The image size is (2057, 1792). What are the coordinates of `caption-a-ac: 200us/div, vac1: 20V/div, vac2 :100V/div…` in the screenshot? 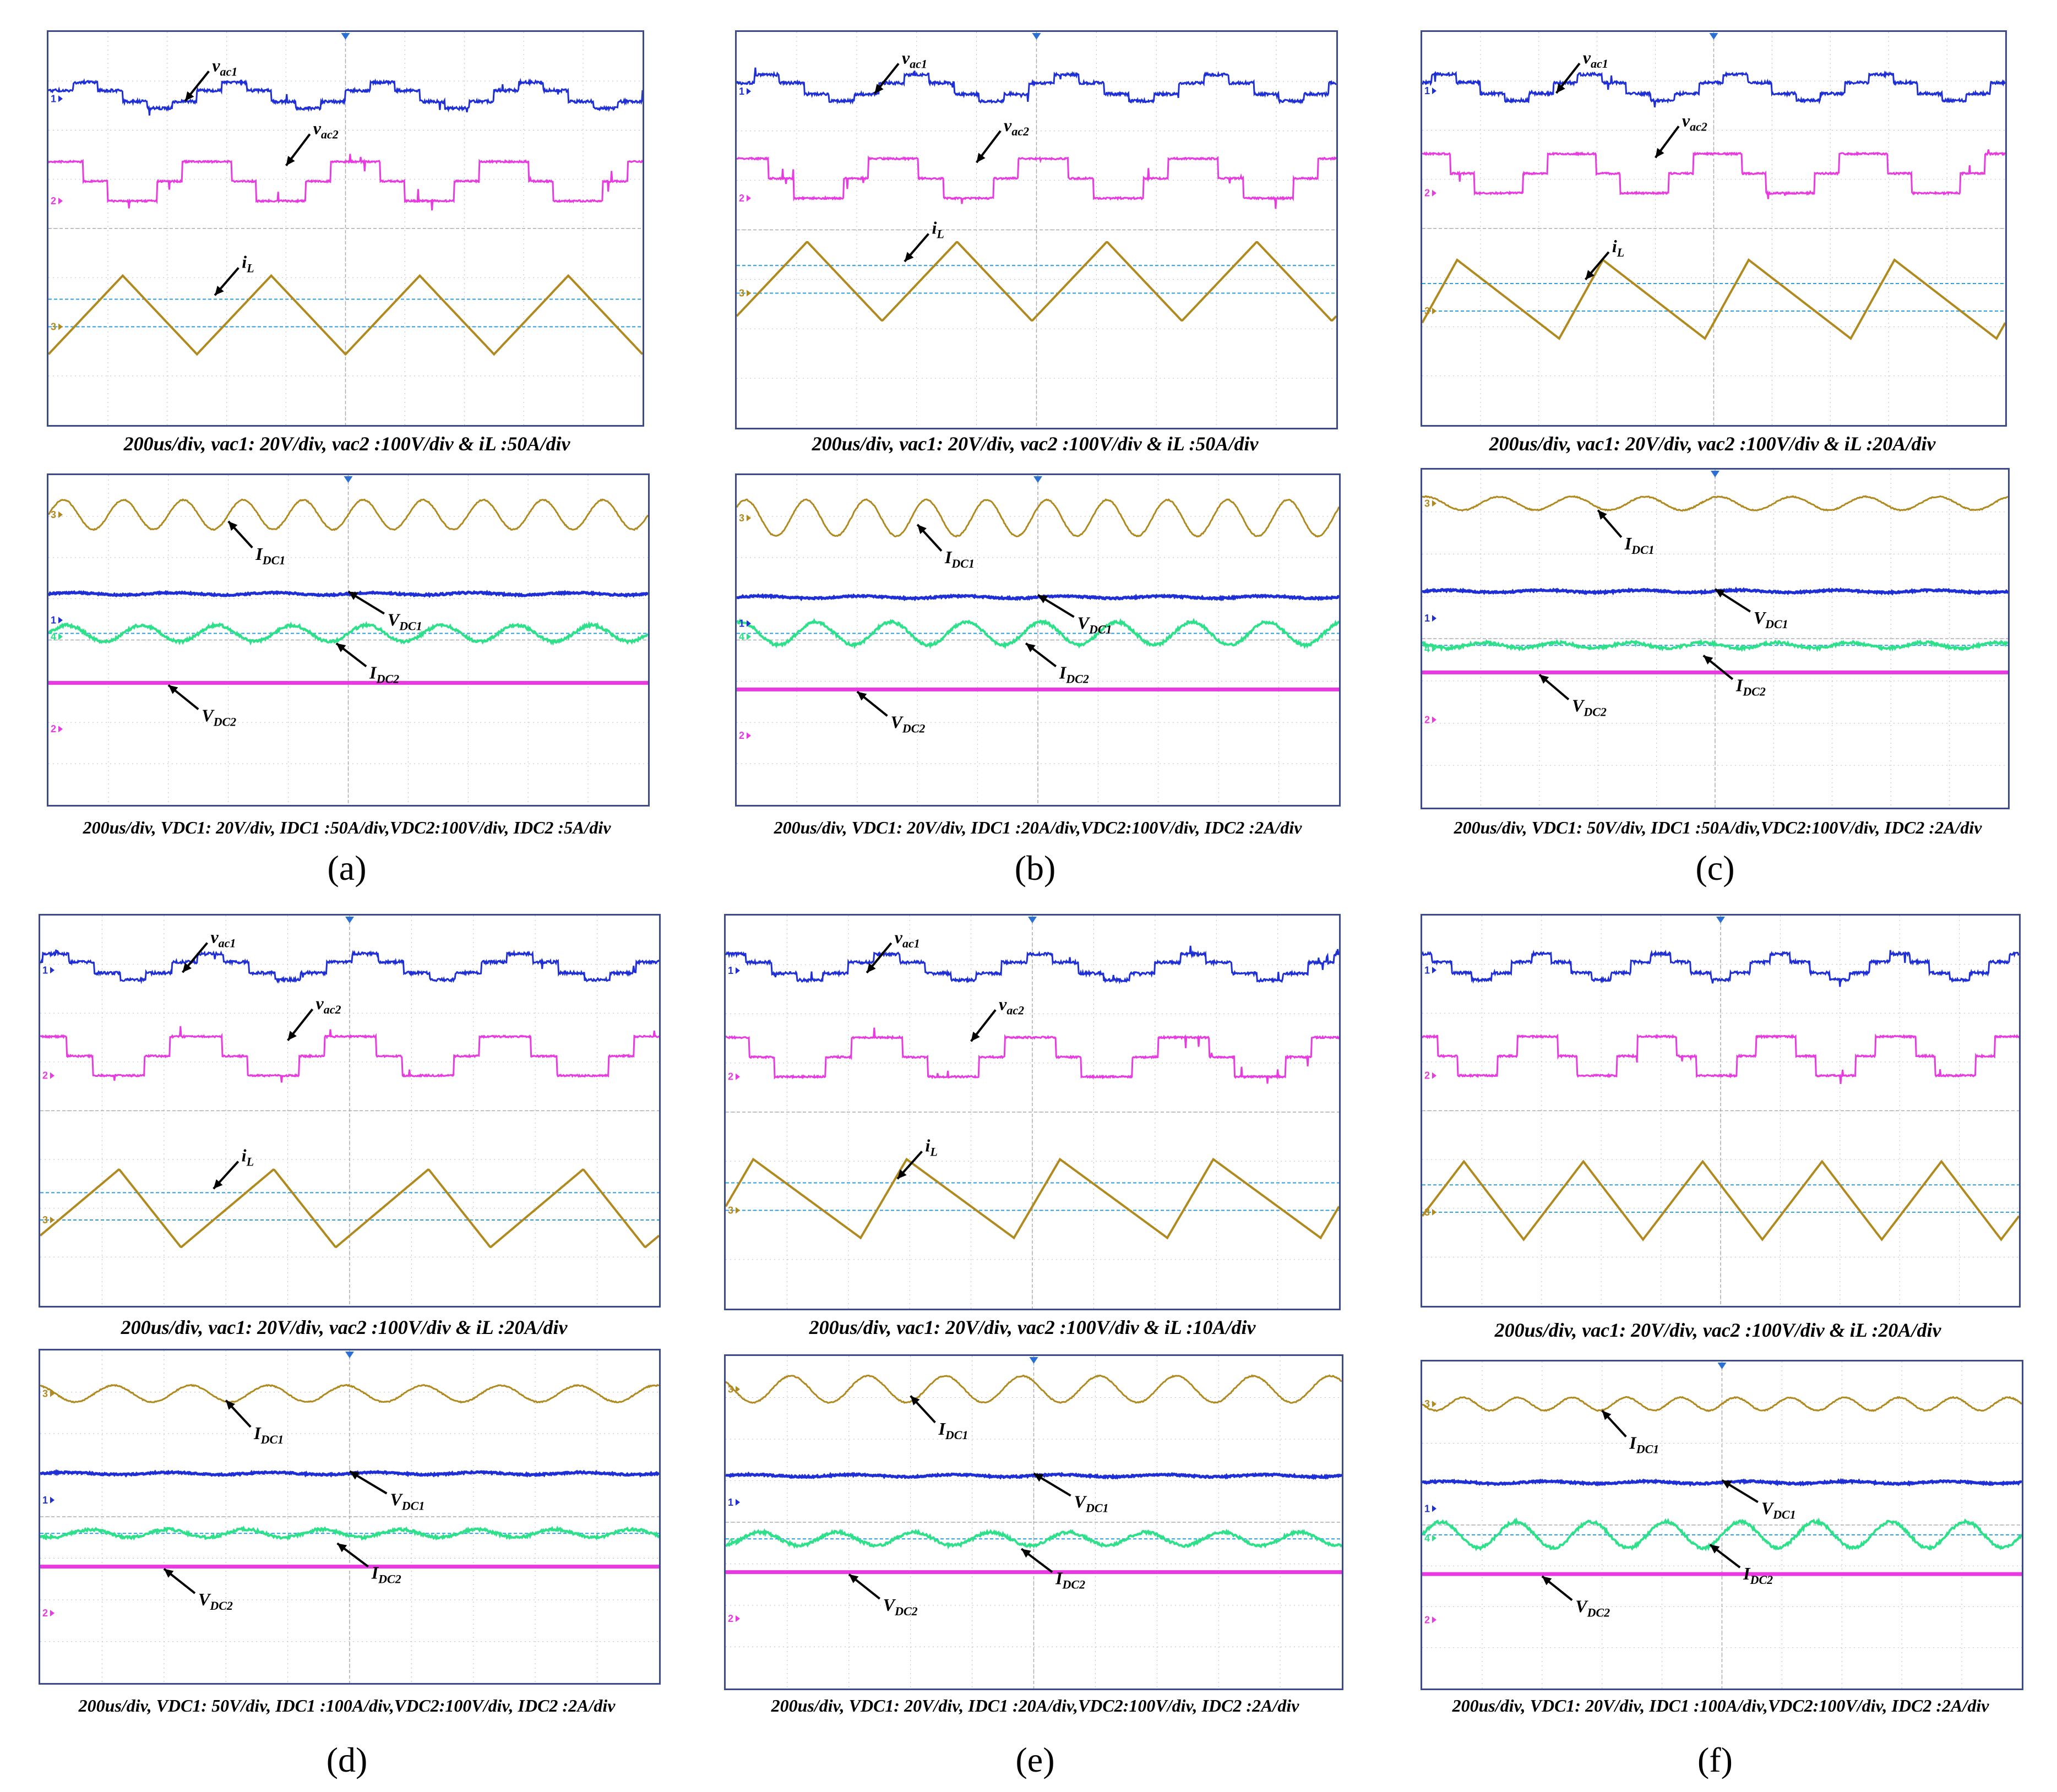 It's located at (346, 444).